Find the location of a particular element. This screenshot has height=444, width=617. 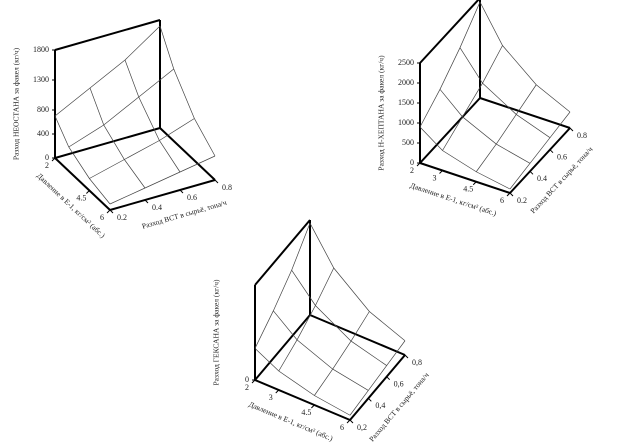

z-tick-label: 1800 is located at coordinates (41, 49).